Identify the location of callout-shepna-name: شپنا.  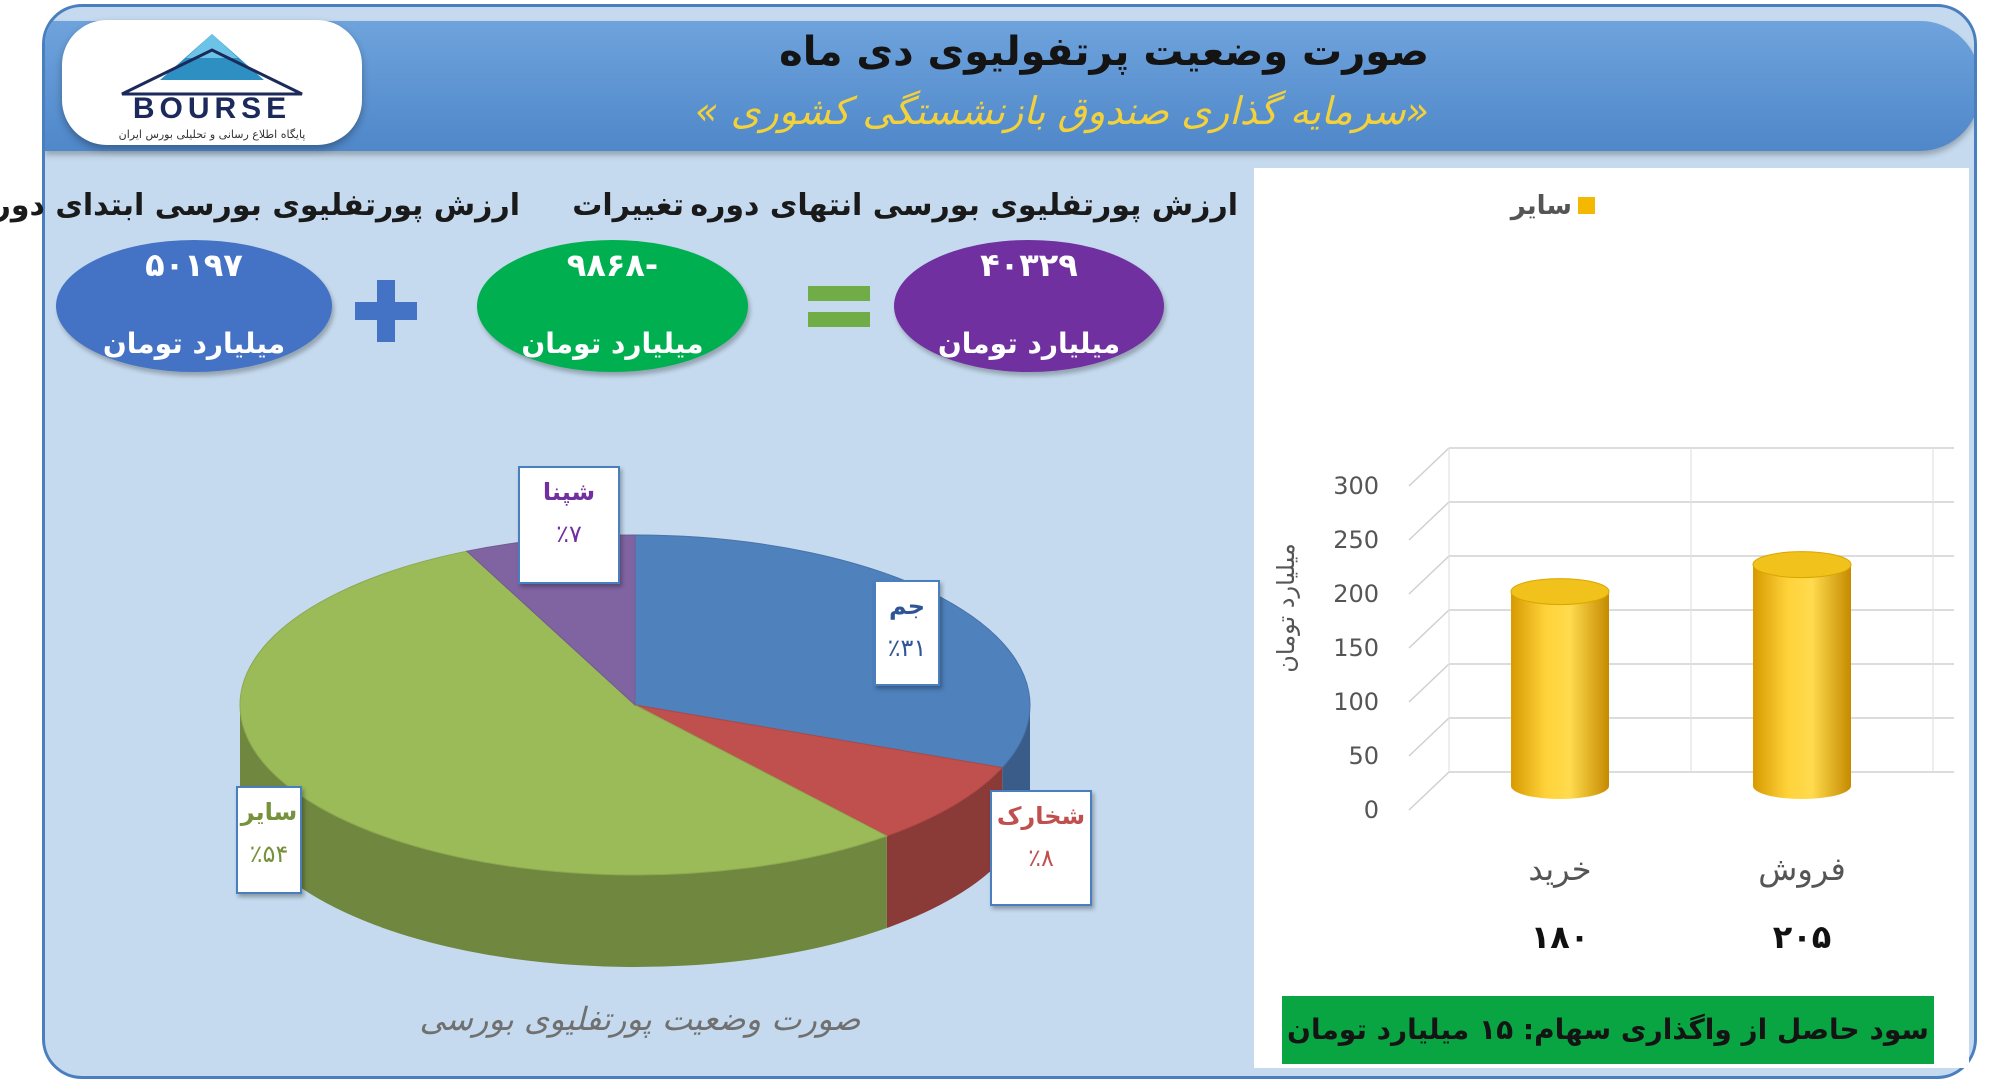
(569, 492).